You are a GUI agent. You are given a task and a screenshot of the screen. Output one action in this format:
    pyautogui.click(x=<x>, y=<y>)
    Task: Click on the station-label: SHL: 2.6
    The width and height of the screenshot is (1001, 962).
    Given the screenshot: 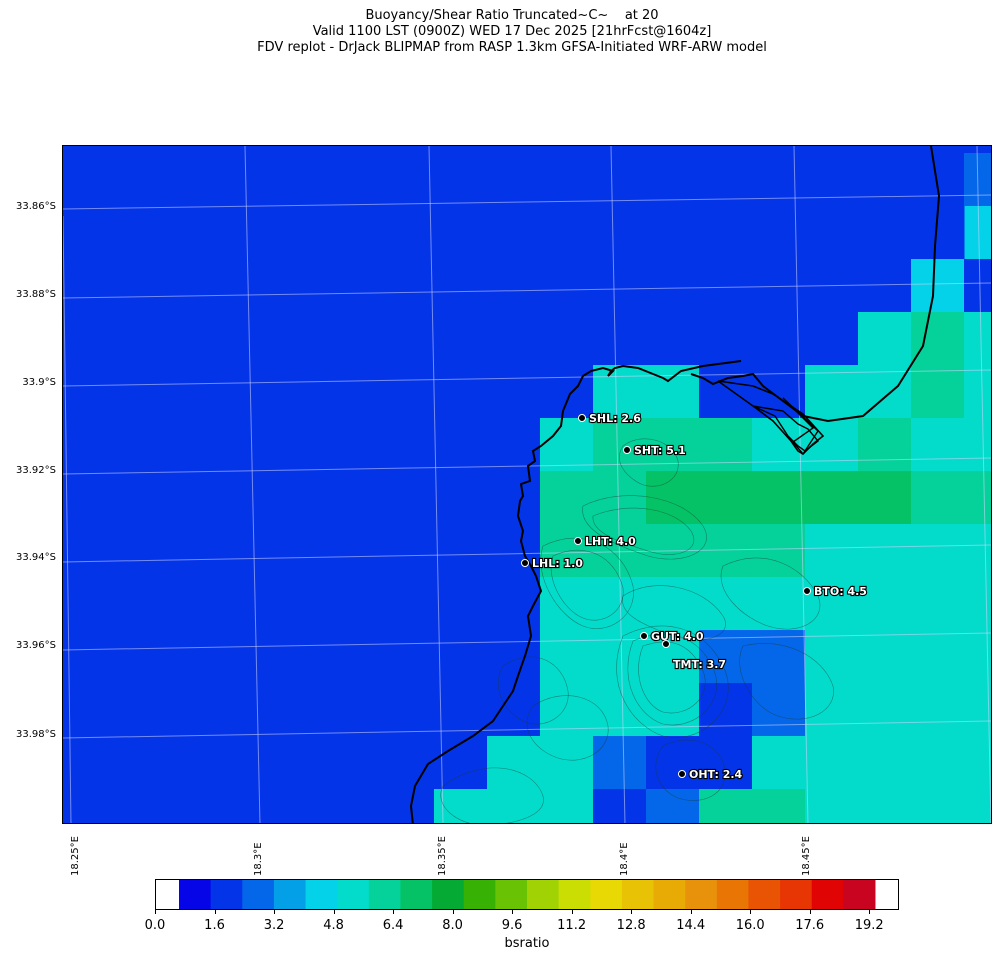 What is the action you would take?
    pyautogui.click(x=615, y=418)
    